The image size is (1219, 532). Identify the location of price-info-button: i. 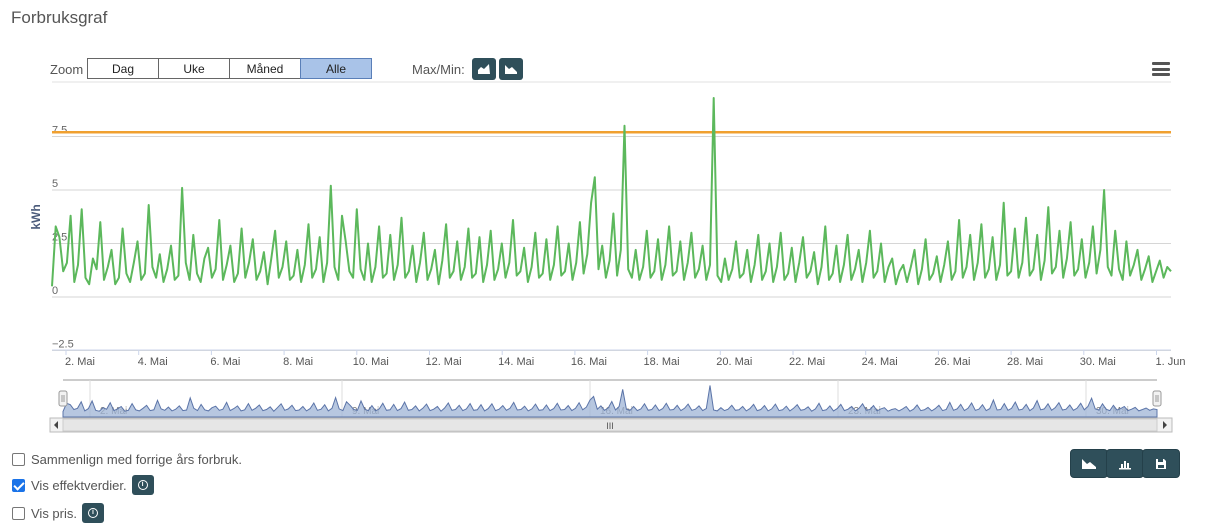
(93, 513).